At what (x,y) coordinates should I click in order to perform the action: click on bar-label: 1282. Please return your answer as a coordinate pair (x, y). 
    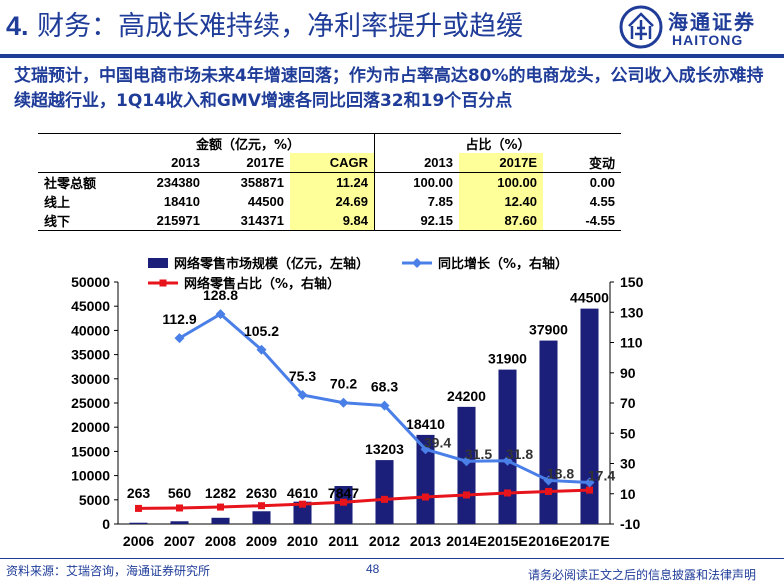
    Looking at the image, I should click on (220, 493).